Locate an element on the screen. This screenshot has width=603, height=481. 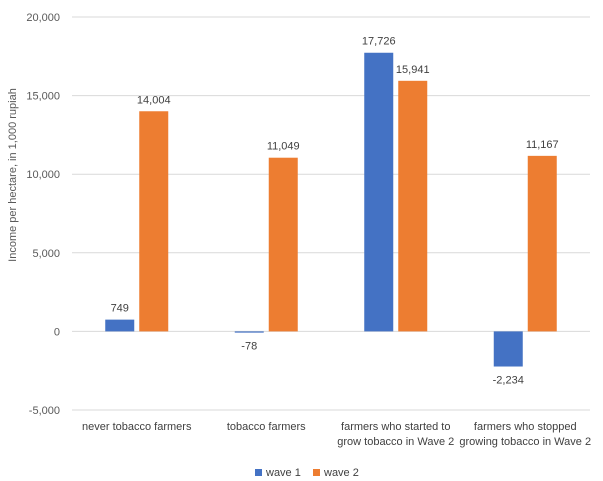
data-label: -78 is located at coordinates (249, 347).